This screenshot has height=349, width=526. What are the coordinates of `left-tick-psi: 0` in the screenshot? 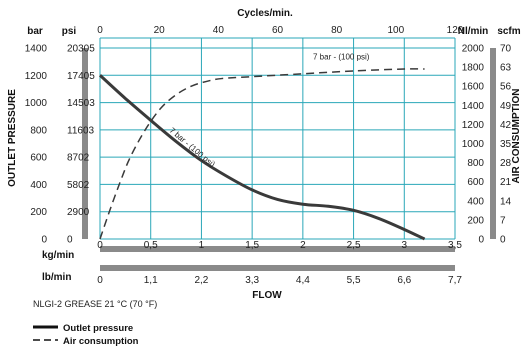 It's located at (70, 240).